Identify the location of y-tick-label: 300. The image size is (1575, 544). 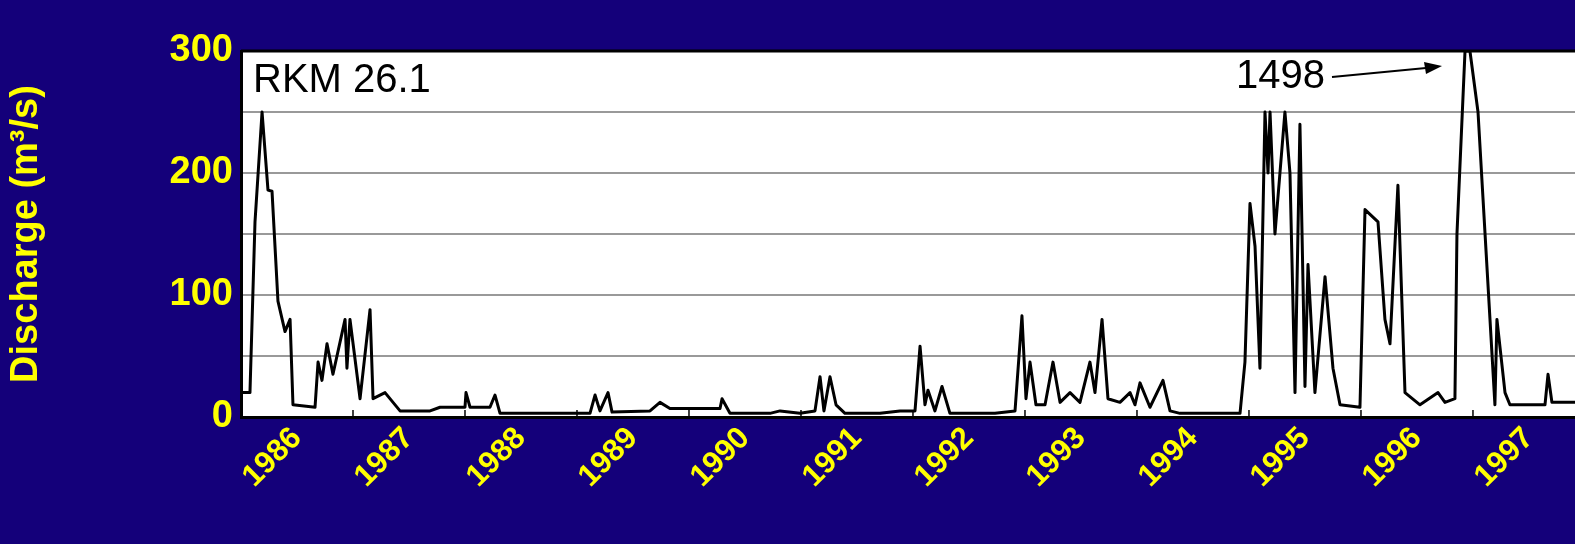
(201, 48).